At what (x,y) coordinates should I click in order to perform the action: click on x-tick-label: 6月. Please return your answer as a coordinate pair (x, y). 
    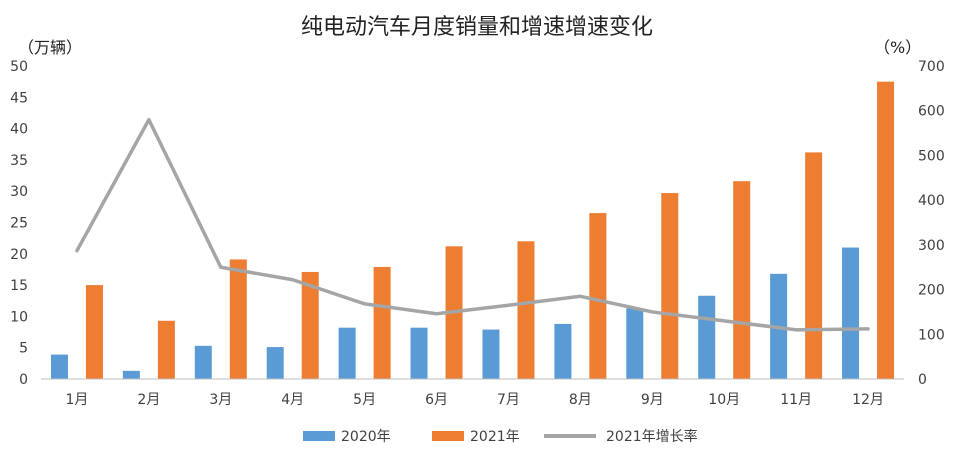
    Looking at the image, I should click on (436, 400).